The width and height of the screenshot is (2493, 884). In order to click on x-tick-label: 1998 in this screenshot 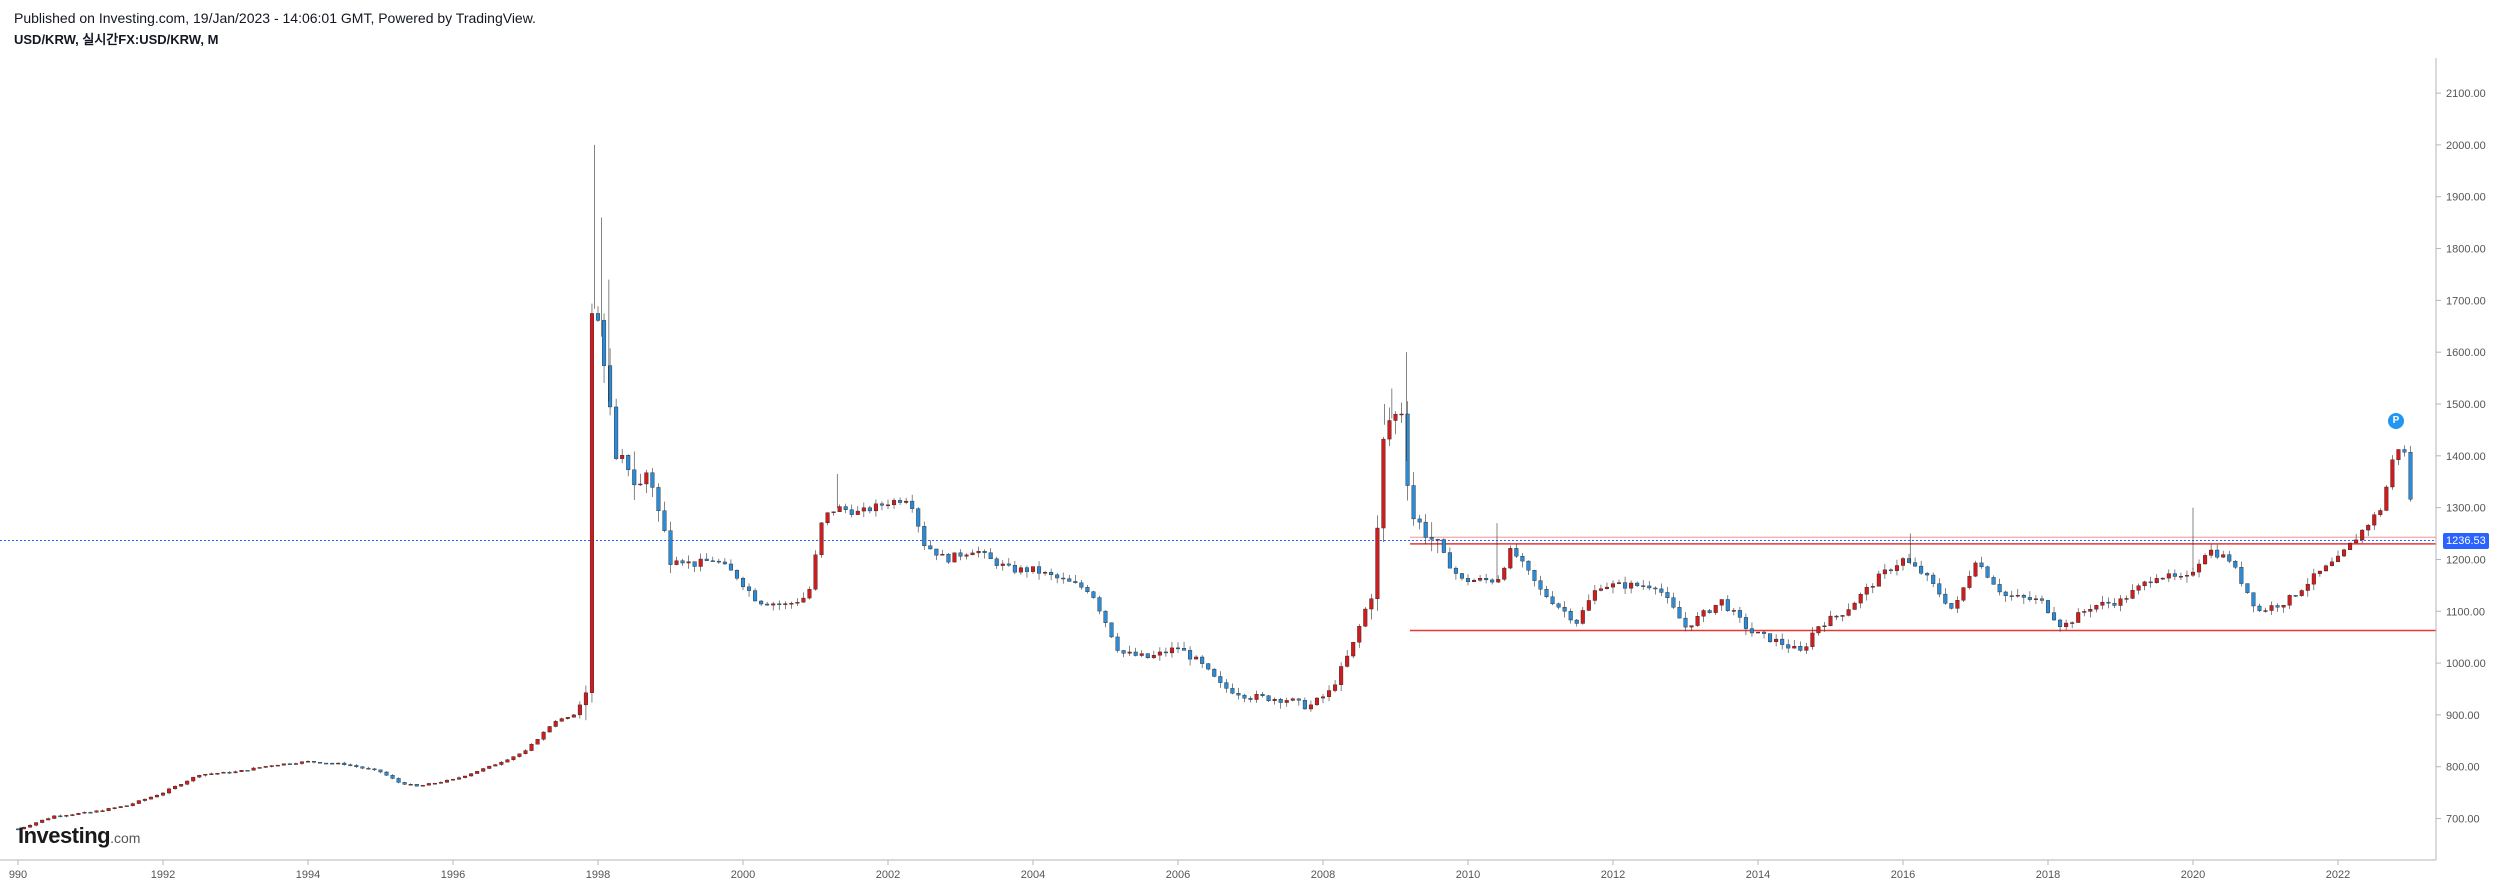, I will do `click(598, 875)`.